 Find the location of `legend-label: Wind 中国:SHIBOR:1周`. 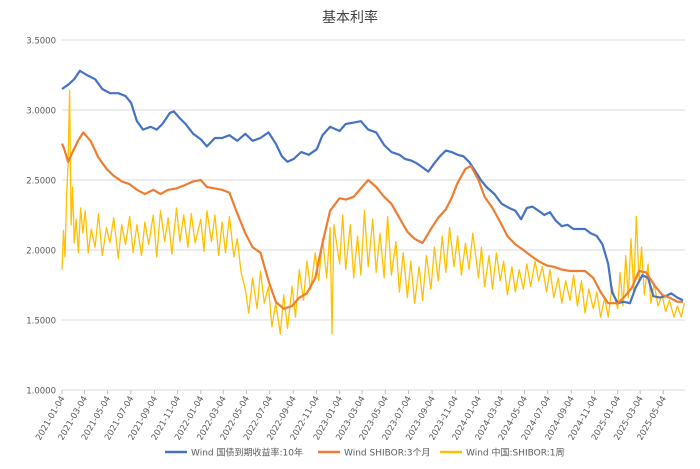

legend-label: Wind 中国:SHIBOR:1周 is located at coordinates (515, 453).